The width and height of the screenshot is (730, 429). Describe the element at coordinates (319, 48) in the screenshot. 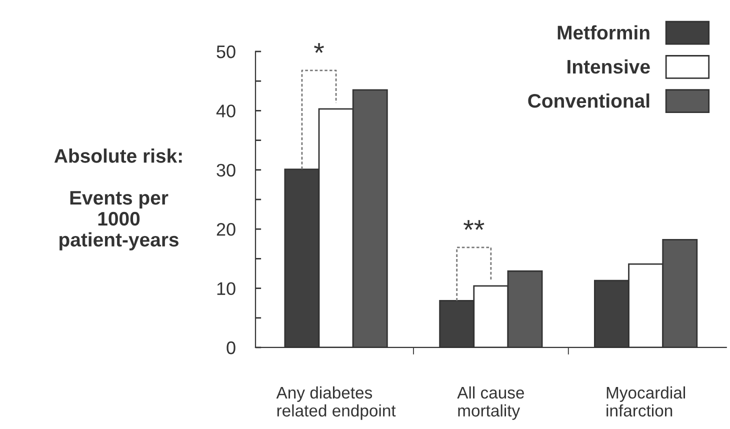

I see `annotation: *` at that location.